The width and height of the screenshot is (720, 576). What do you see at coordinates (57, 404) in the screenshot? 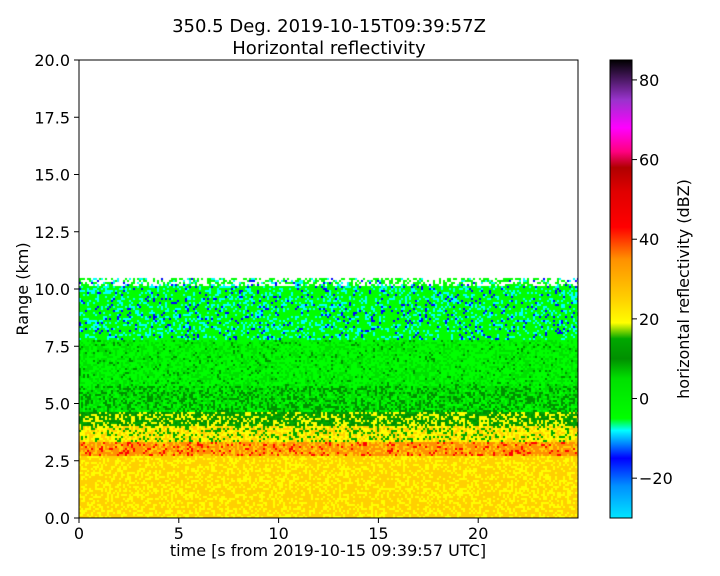
I see `y-tick-label: 5.0` at bounding box center [57, 404].